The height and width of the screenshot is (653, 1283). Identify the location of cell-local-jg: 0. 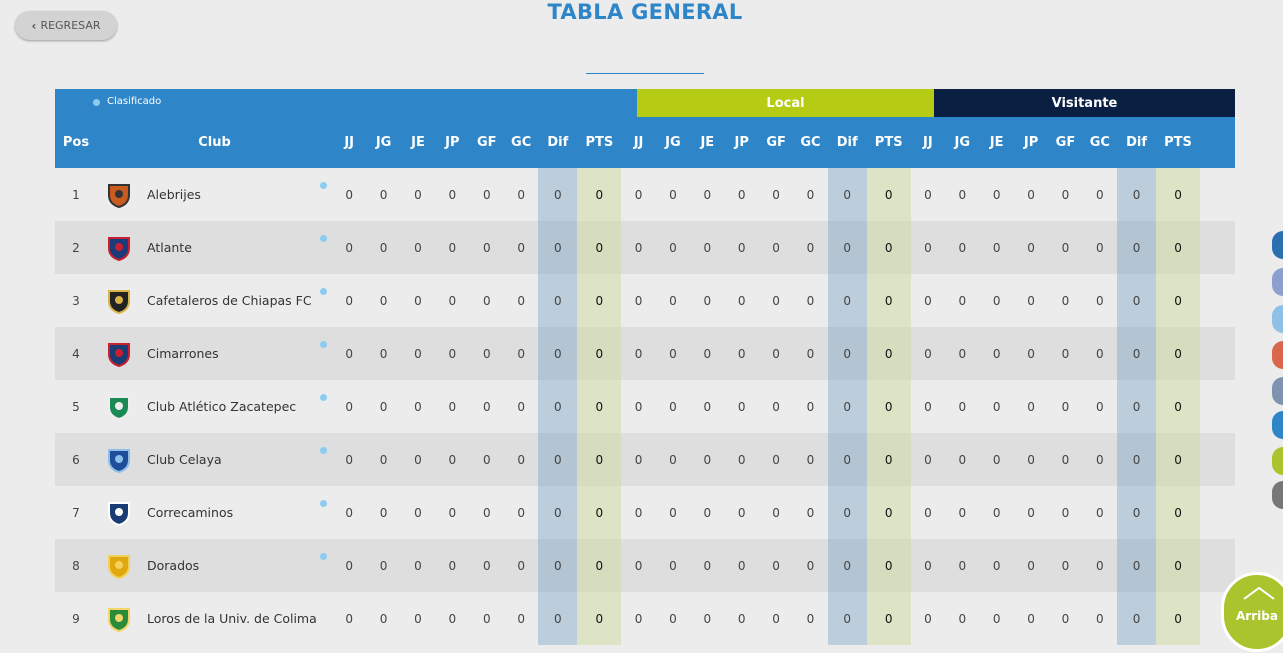
(673, 406).